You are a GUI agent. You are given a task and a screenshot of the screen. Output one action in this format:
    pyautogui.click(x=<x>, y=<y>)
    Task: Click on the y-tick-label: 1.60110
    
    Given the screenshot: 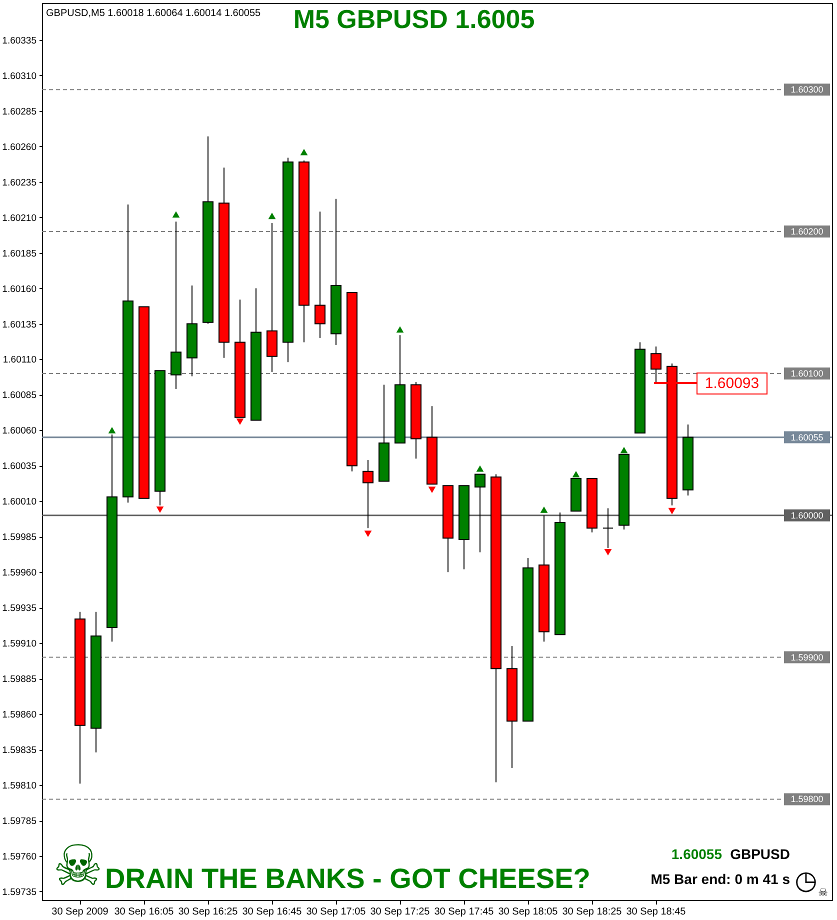 What is the action you would take?
    pyautogui.click(x=19, y=360)
    